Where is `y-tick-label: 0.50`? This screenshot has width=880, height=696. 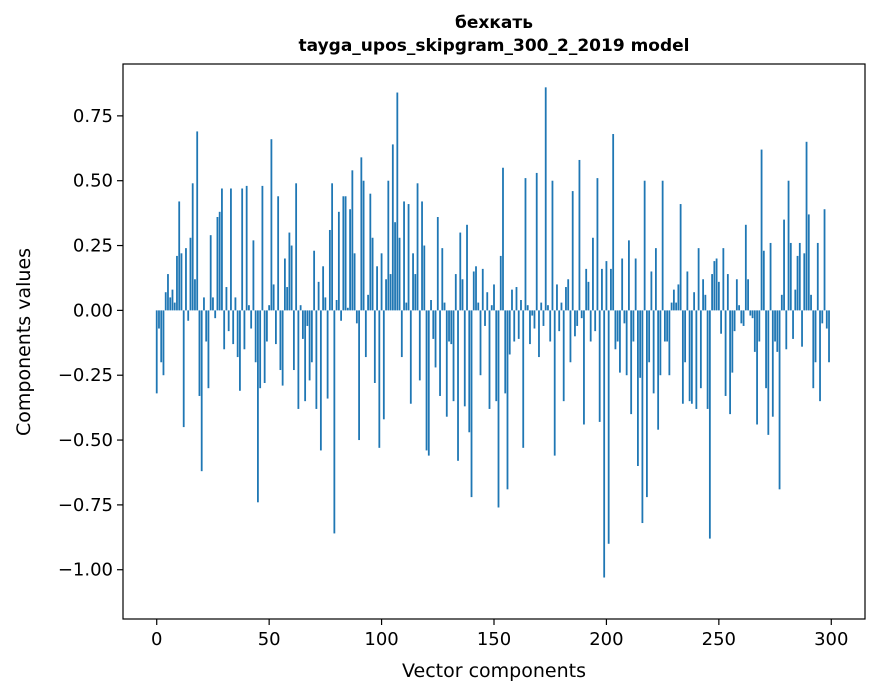
y-tick-label: 0.50 is located at coordinates (93, 181).